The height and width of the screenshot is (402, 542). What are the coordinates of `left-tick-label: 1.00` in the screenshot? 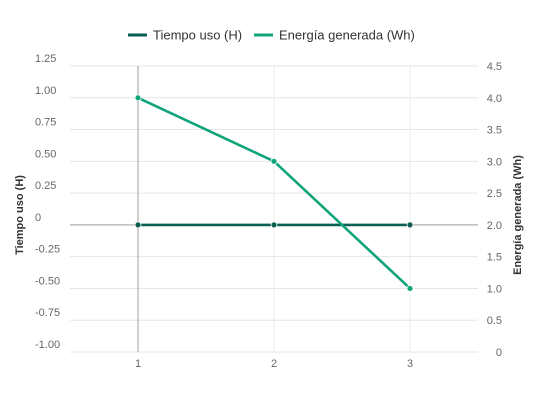 It's located at (45, 91).